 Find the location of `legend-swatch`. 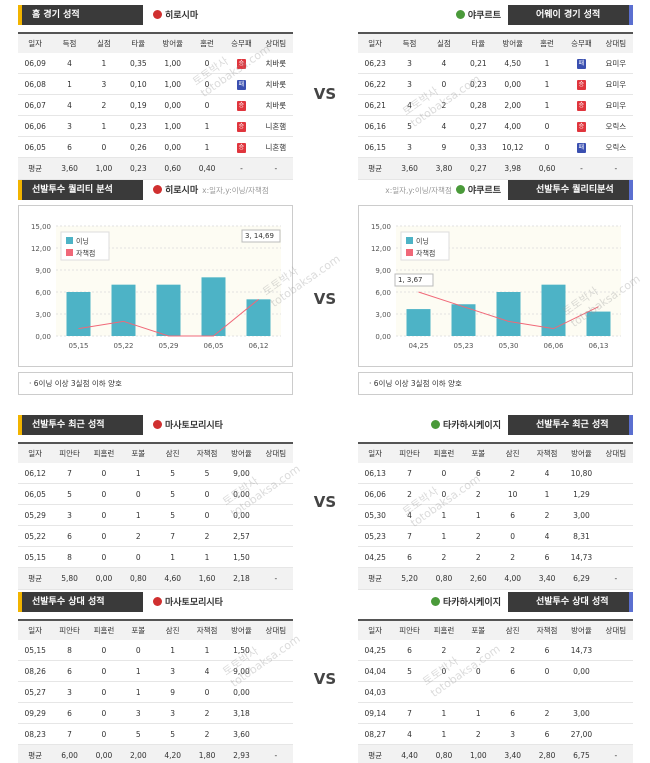

legend-swatch is located at coordinates (69, 240).